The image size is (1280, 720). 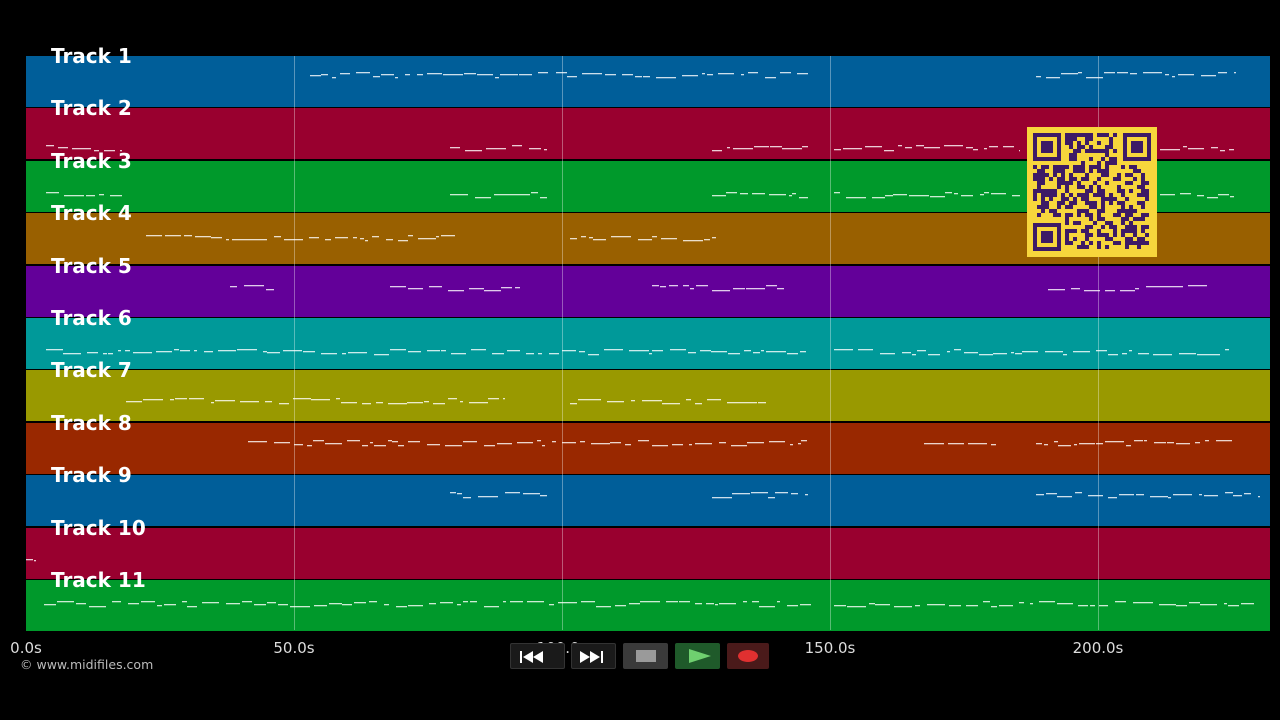 I want to click on axis-tick-label: 150.0s, so click(x=830, y=648).